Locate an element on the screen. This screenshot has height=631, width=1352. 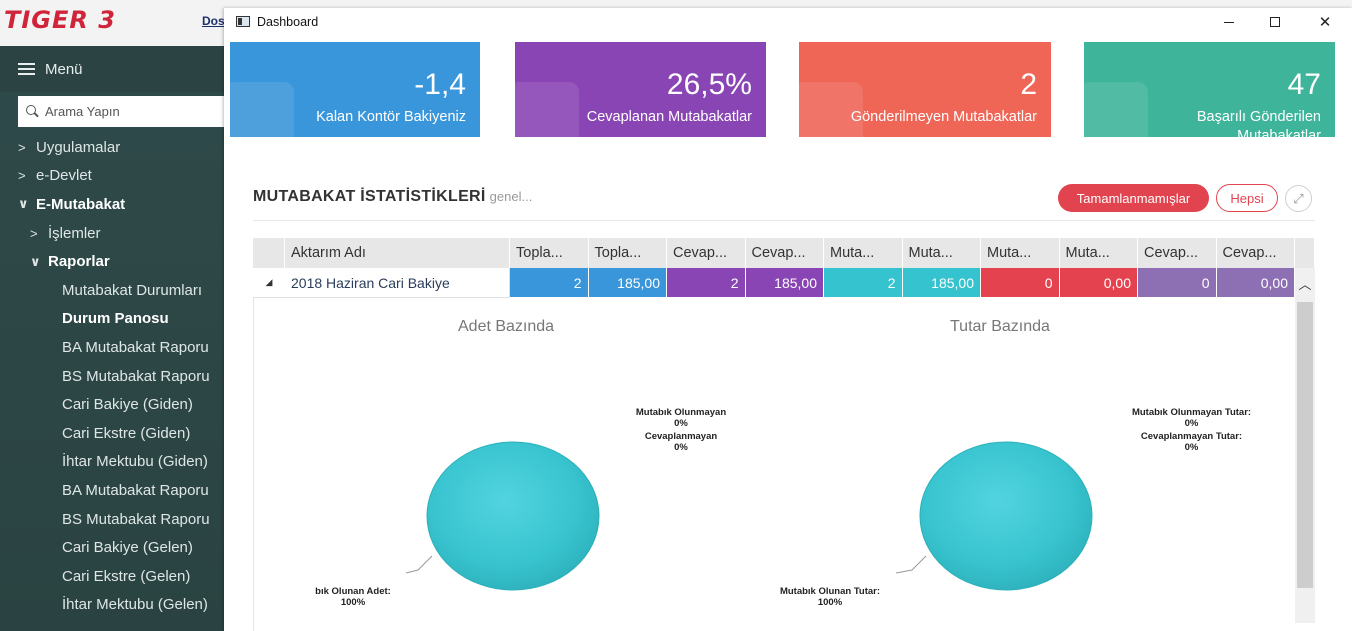
pie-slice-mutabik-olunan-tutar is located at coordinates (1006, 516).